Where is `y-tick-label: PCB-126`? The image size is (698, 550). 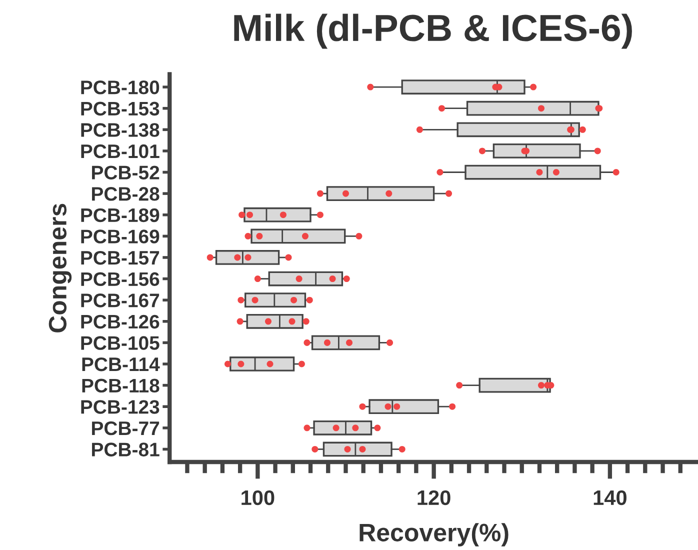 y-tick-label: PCB-126 is located at coordinates (120, 321).